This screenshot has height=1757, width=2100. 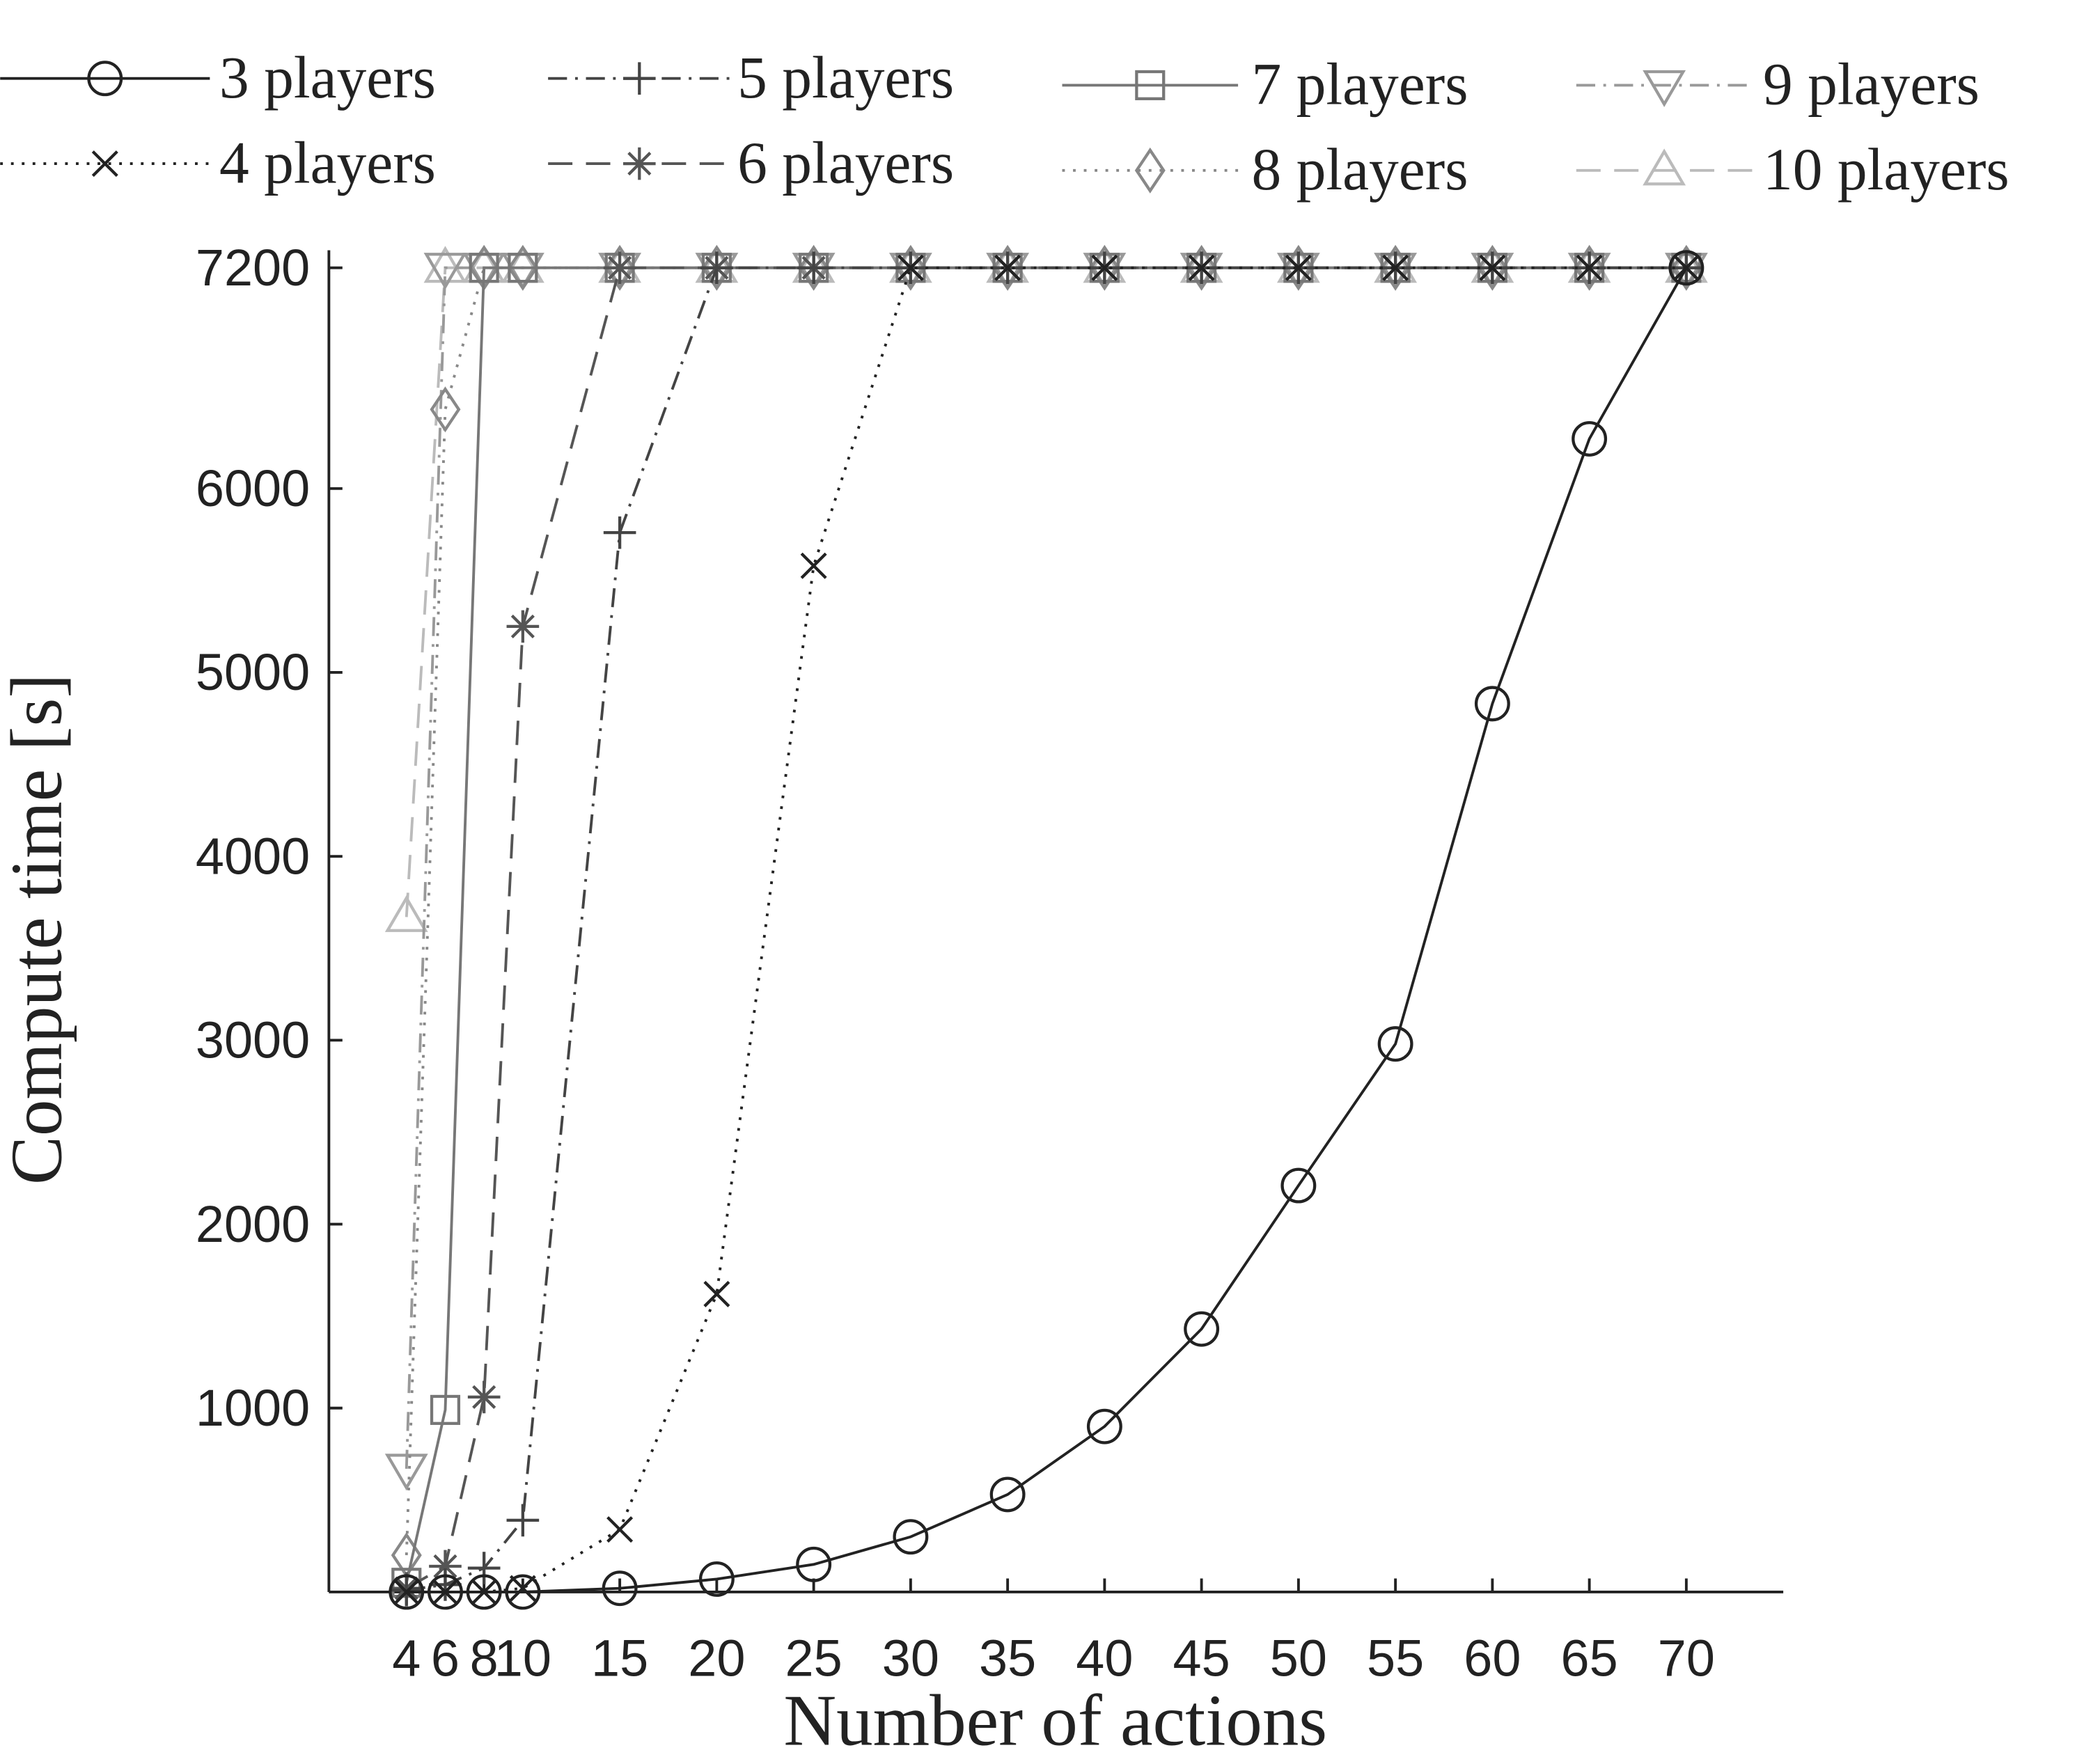 I want to click on y-tick-label: 6000, so click(x=253, y=488).